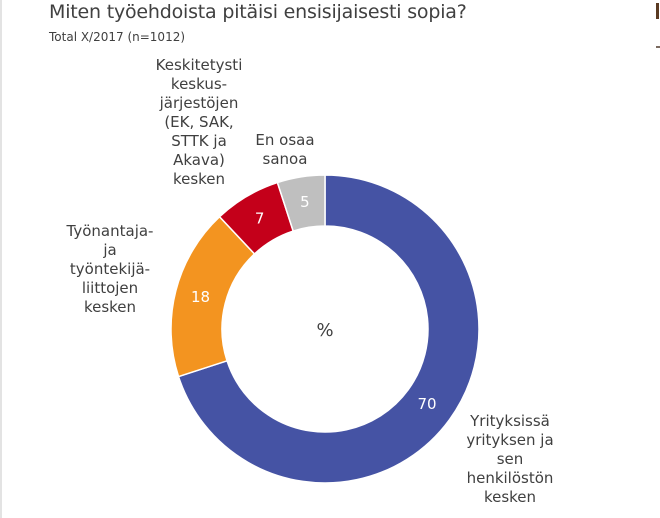  What do you see at coordinates (305, 202) in the screenshot?
I see `data-label: 5` at bounding box center [305, 202].